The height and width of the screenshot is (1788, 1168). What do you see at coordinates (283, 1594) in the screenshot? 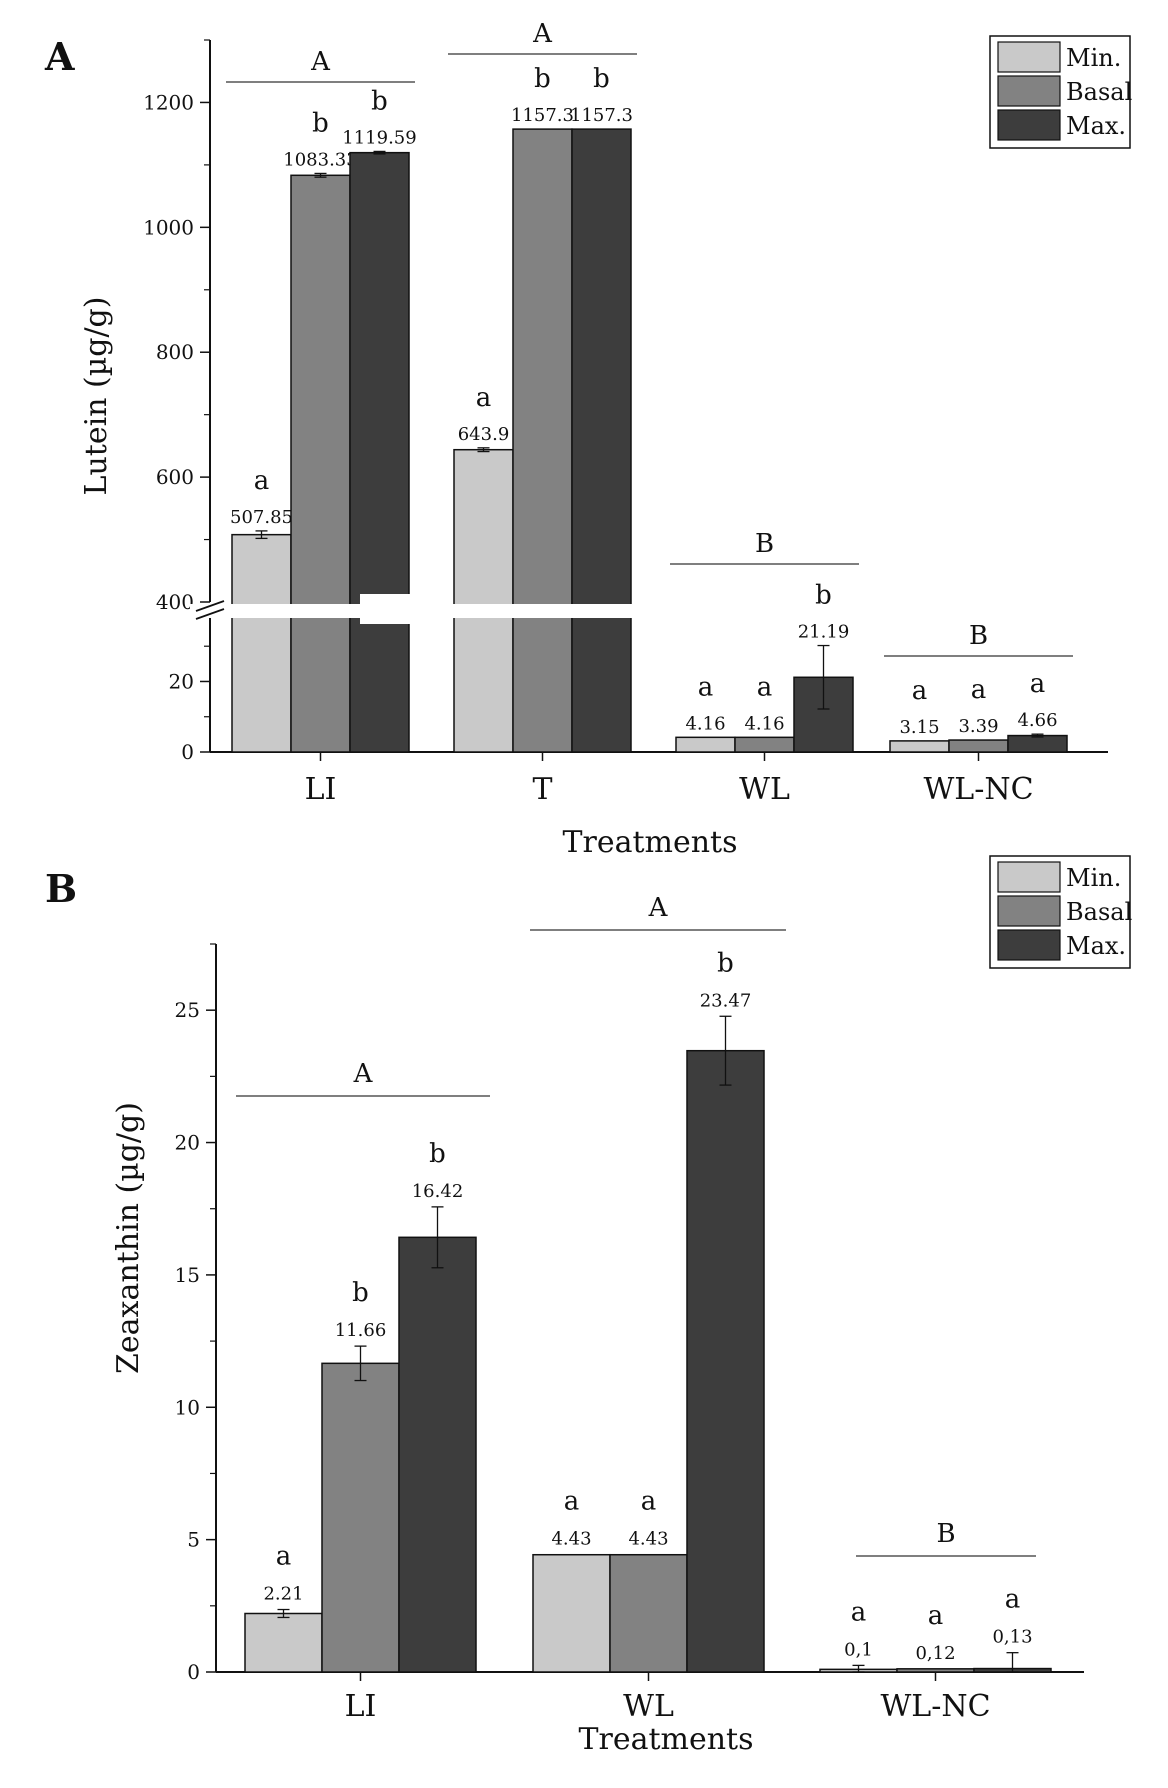
I see `value-label: 2.21` at bounding box center [283, 1594].